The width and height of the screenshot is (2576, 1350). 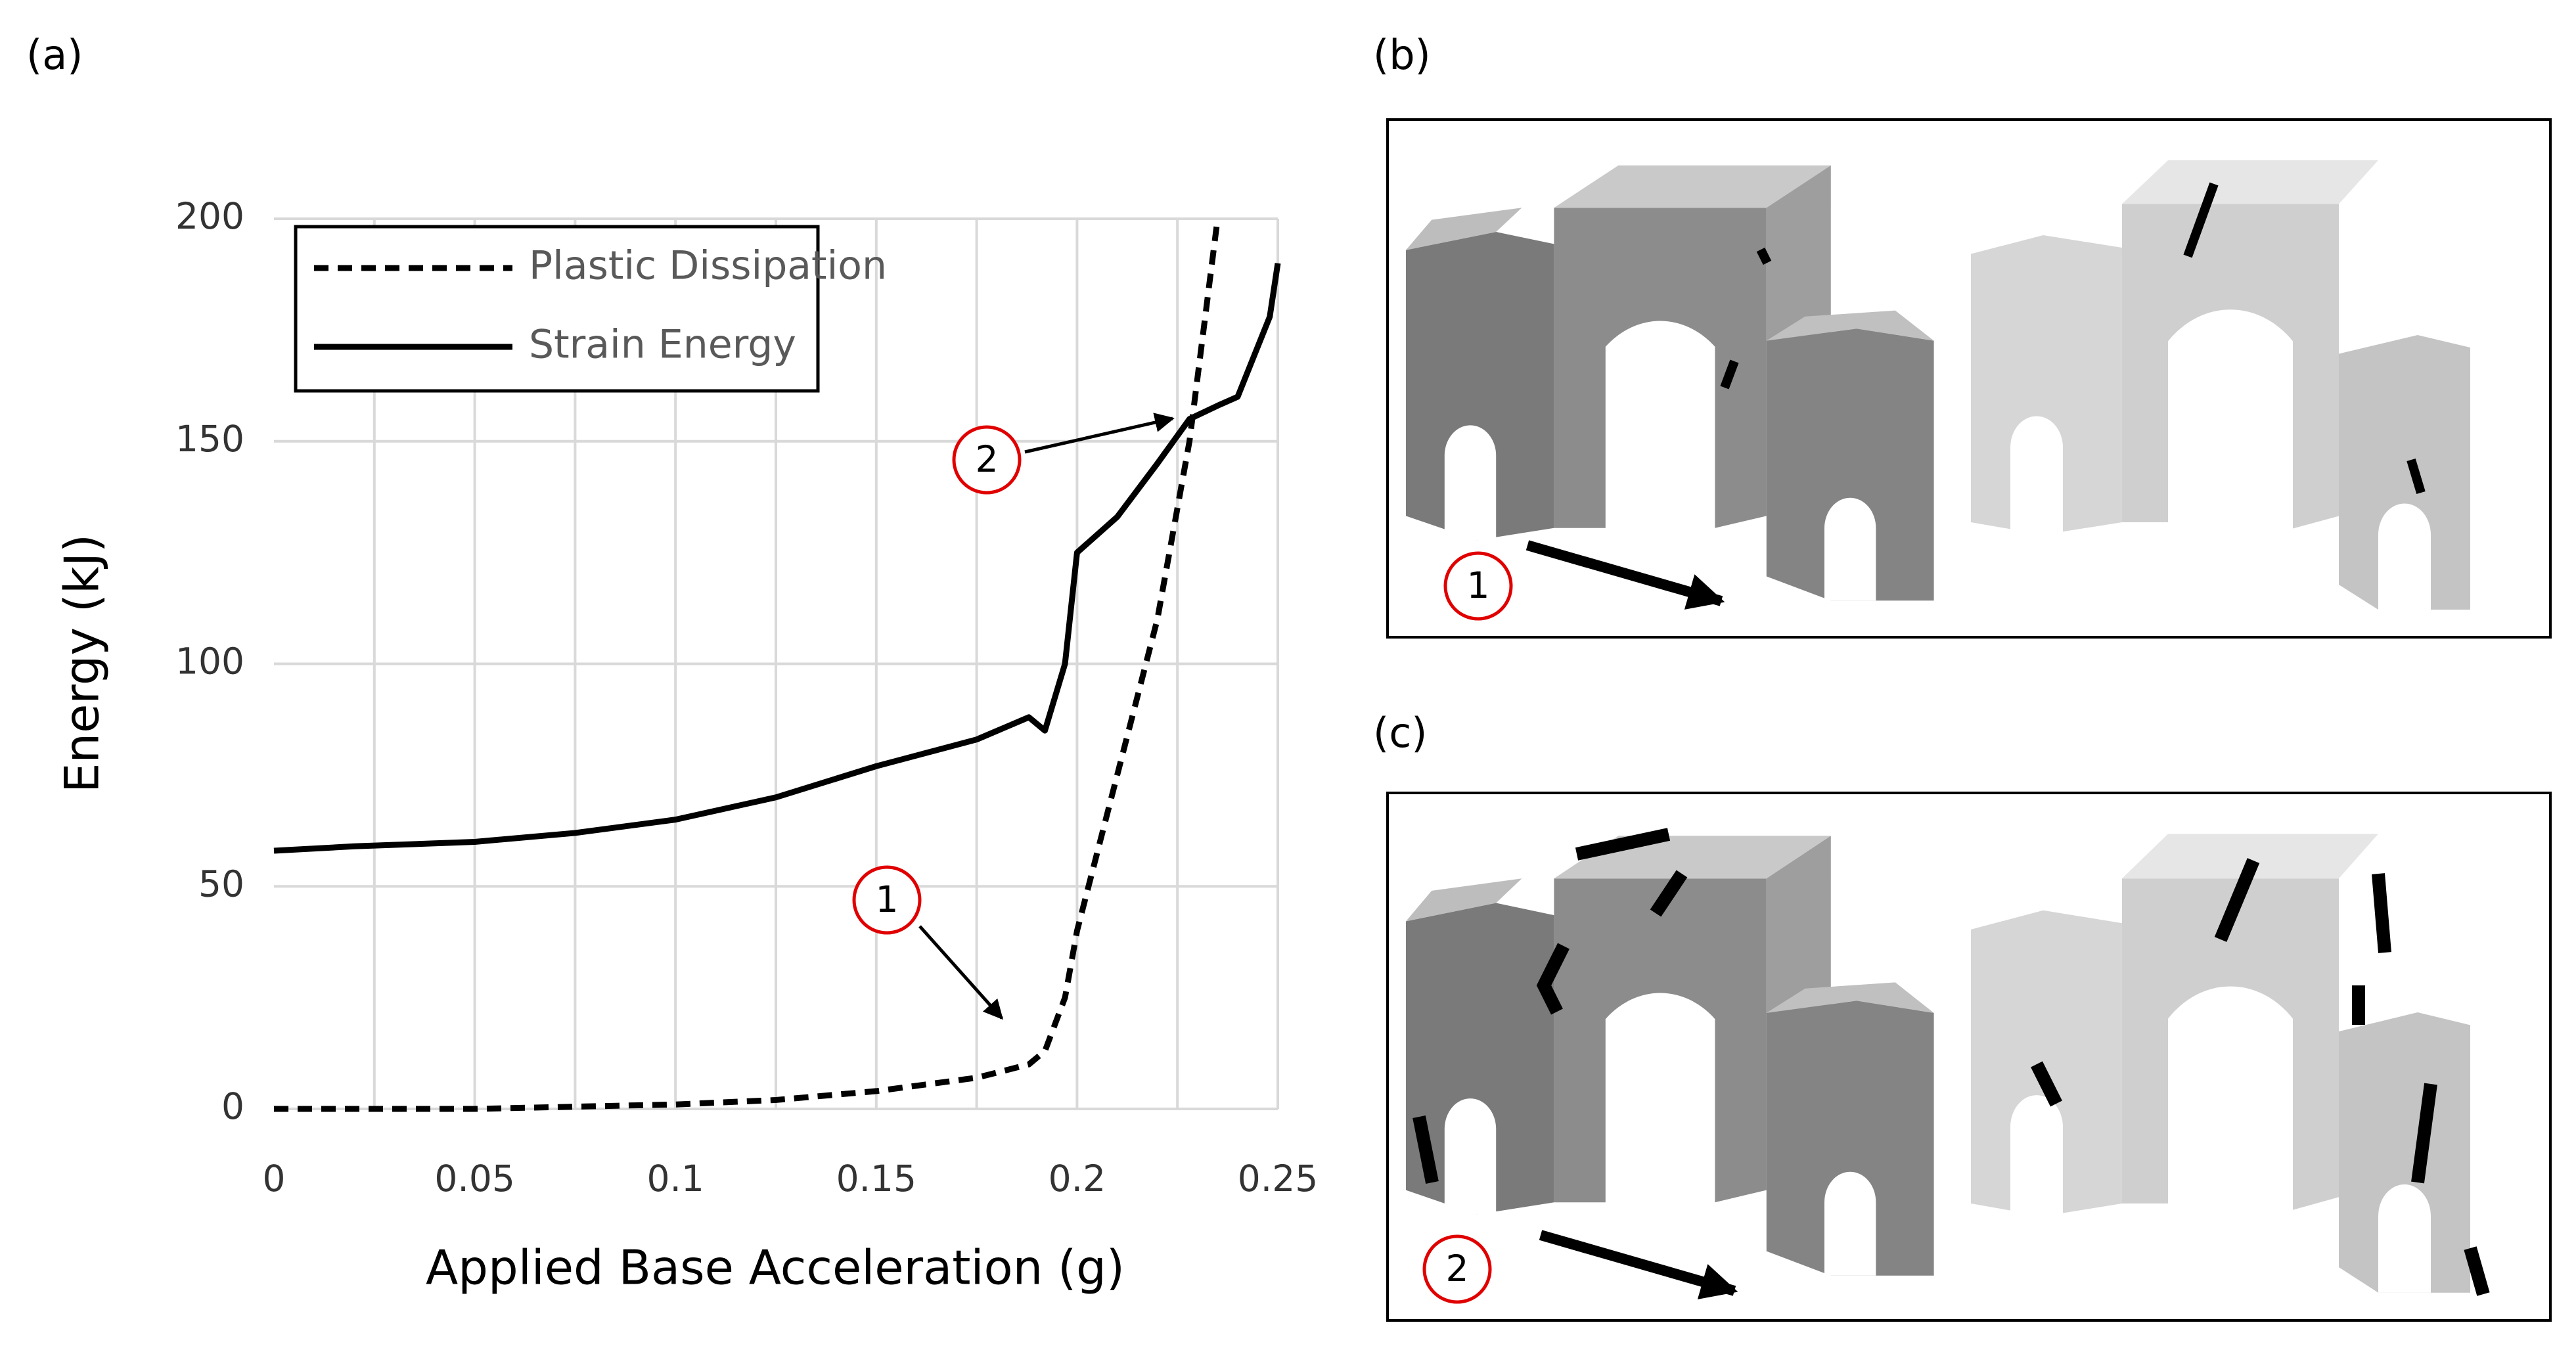 What do you see at coordinates (232, 1106) in the screenshot?
I see `y-tick-label: 0` at bounding box center [232, 1106].